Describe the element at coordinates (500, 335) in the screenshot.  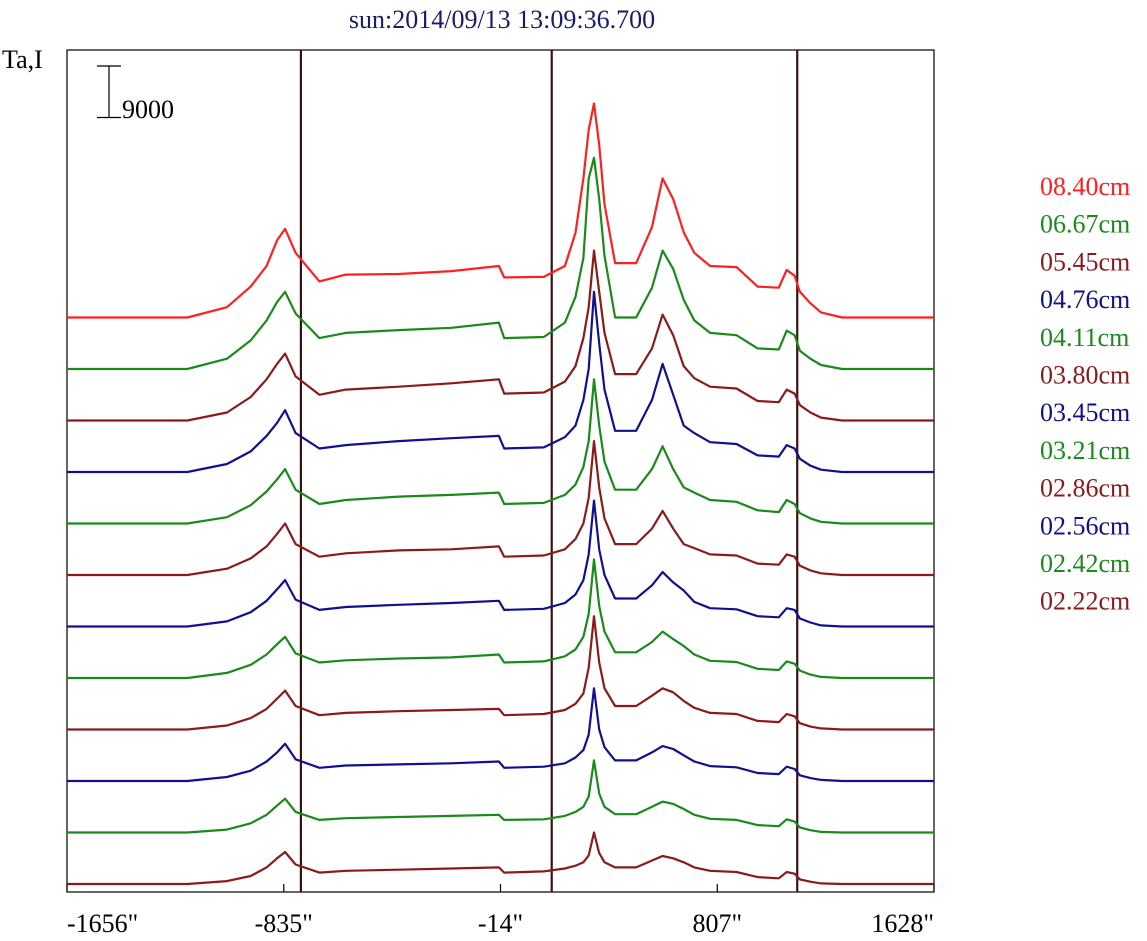
I see `series-line-05.45cm` at that location.